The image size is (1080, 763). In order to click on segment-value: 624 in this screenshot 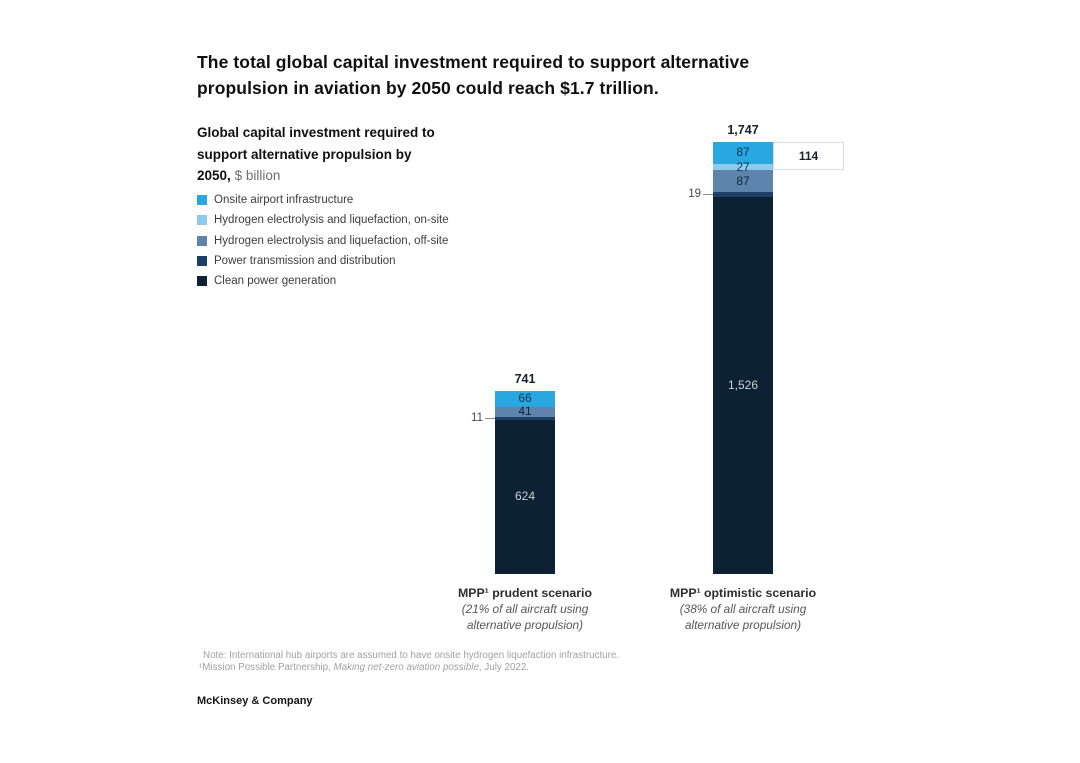, I will do `click(525, 496)`.